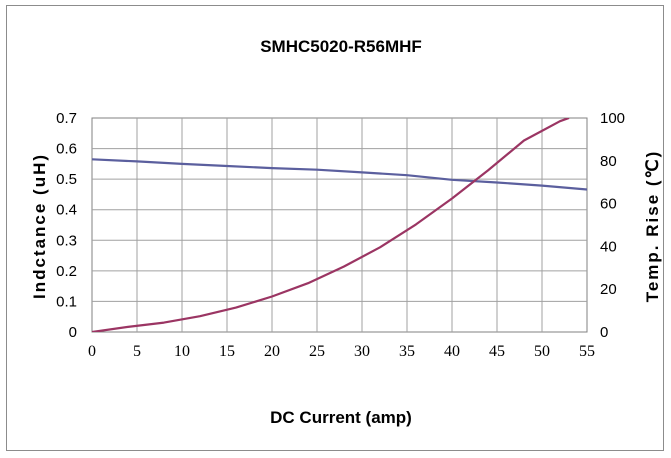  I want to click on y-left-tick-label: 0.4, so click(66, 210).